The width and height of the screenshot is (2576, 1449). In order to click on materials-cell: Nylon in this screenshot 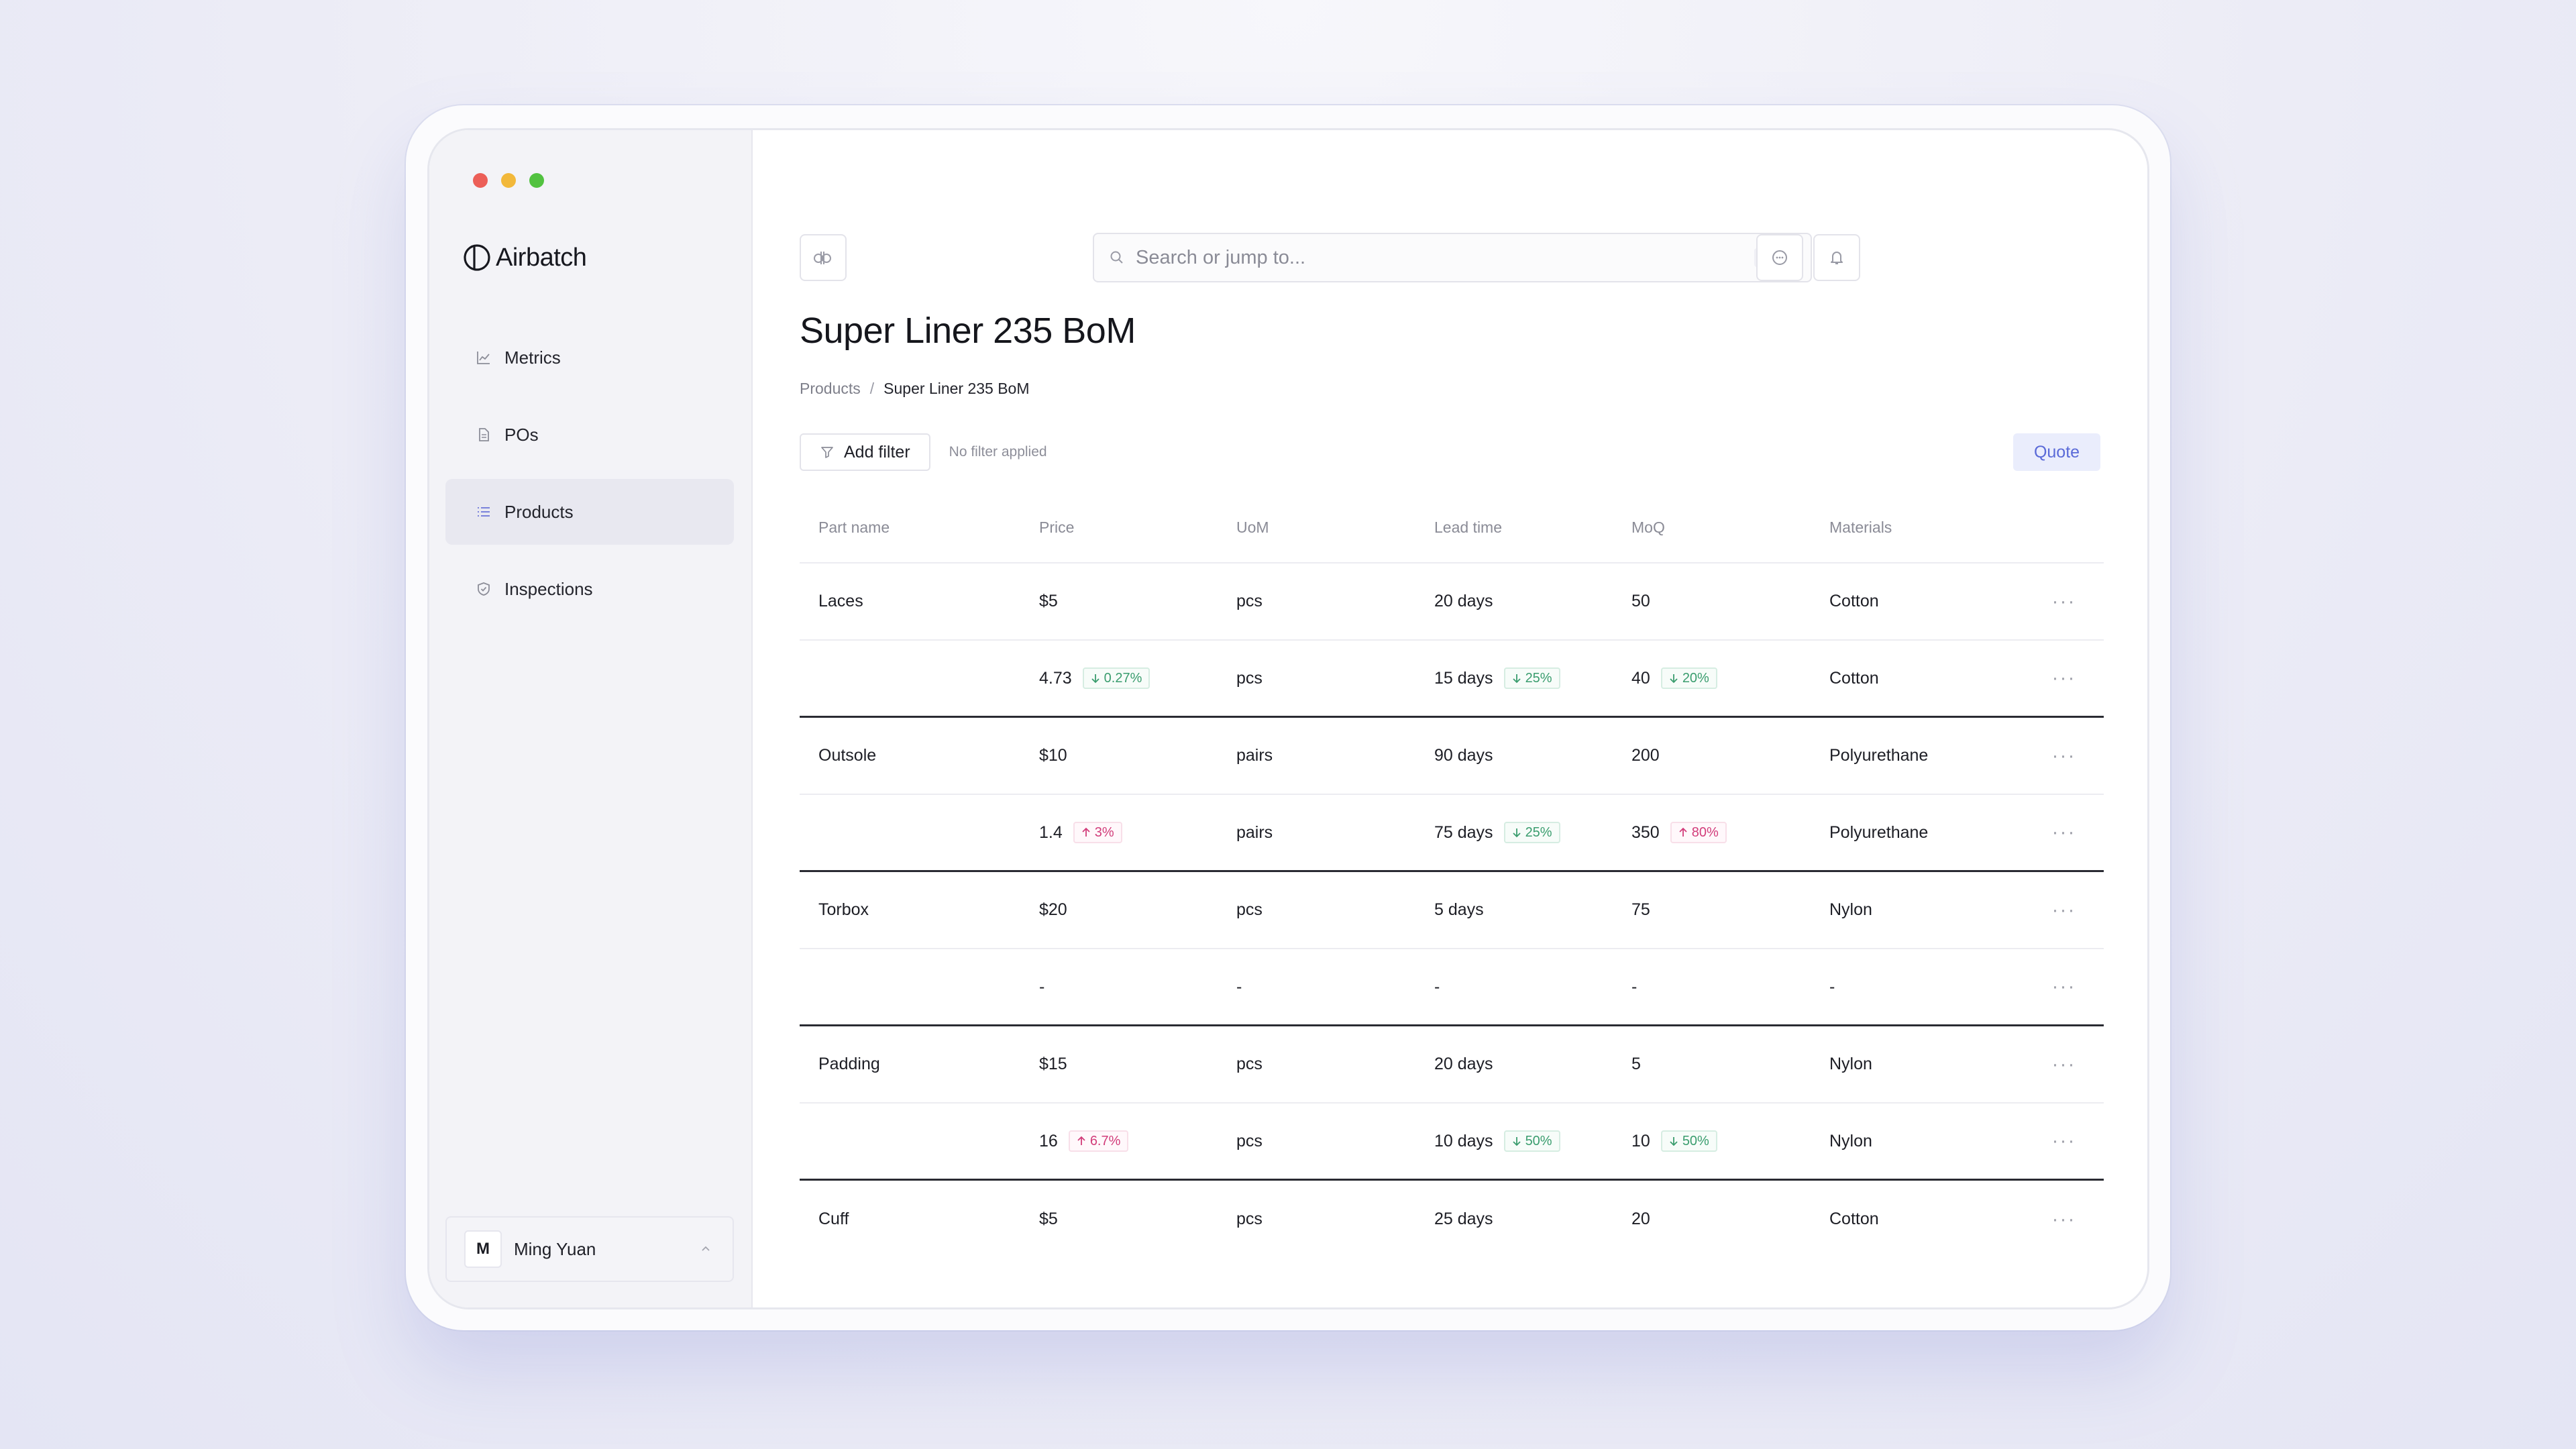, I will do `click(1850, 1140)`.